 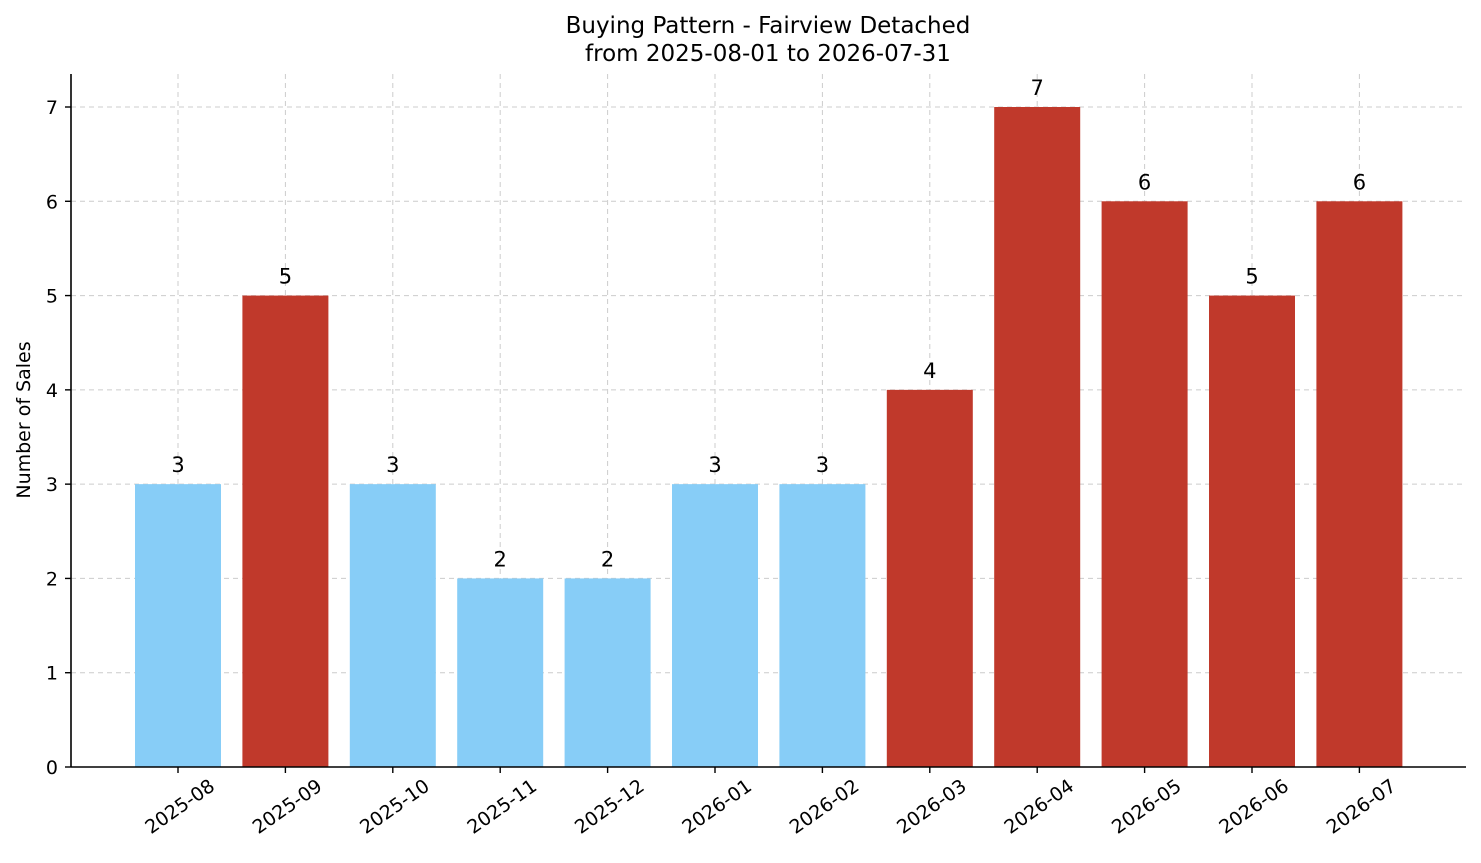 What do you see at coordinates (768, 26) in the screenshot?
I see `chart-title: Buying Pattern - Fairview Detached` at bounding box center [768, 26].